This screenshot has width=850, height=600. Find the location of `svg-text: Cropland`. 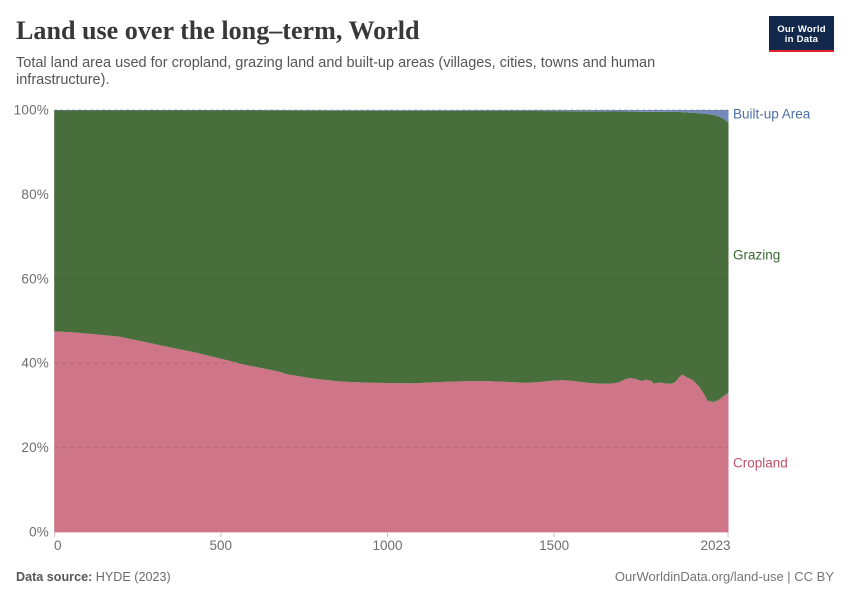

svg-text: Cropland is located at coordinates (760, 463).